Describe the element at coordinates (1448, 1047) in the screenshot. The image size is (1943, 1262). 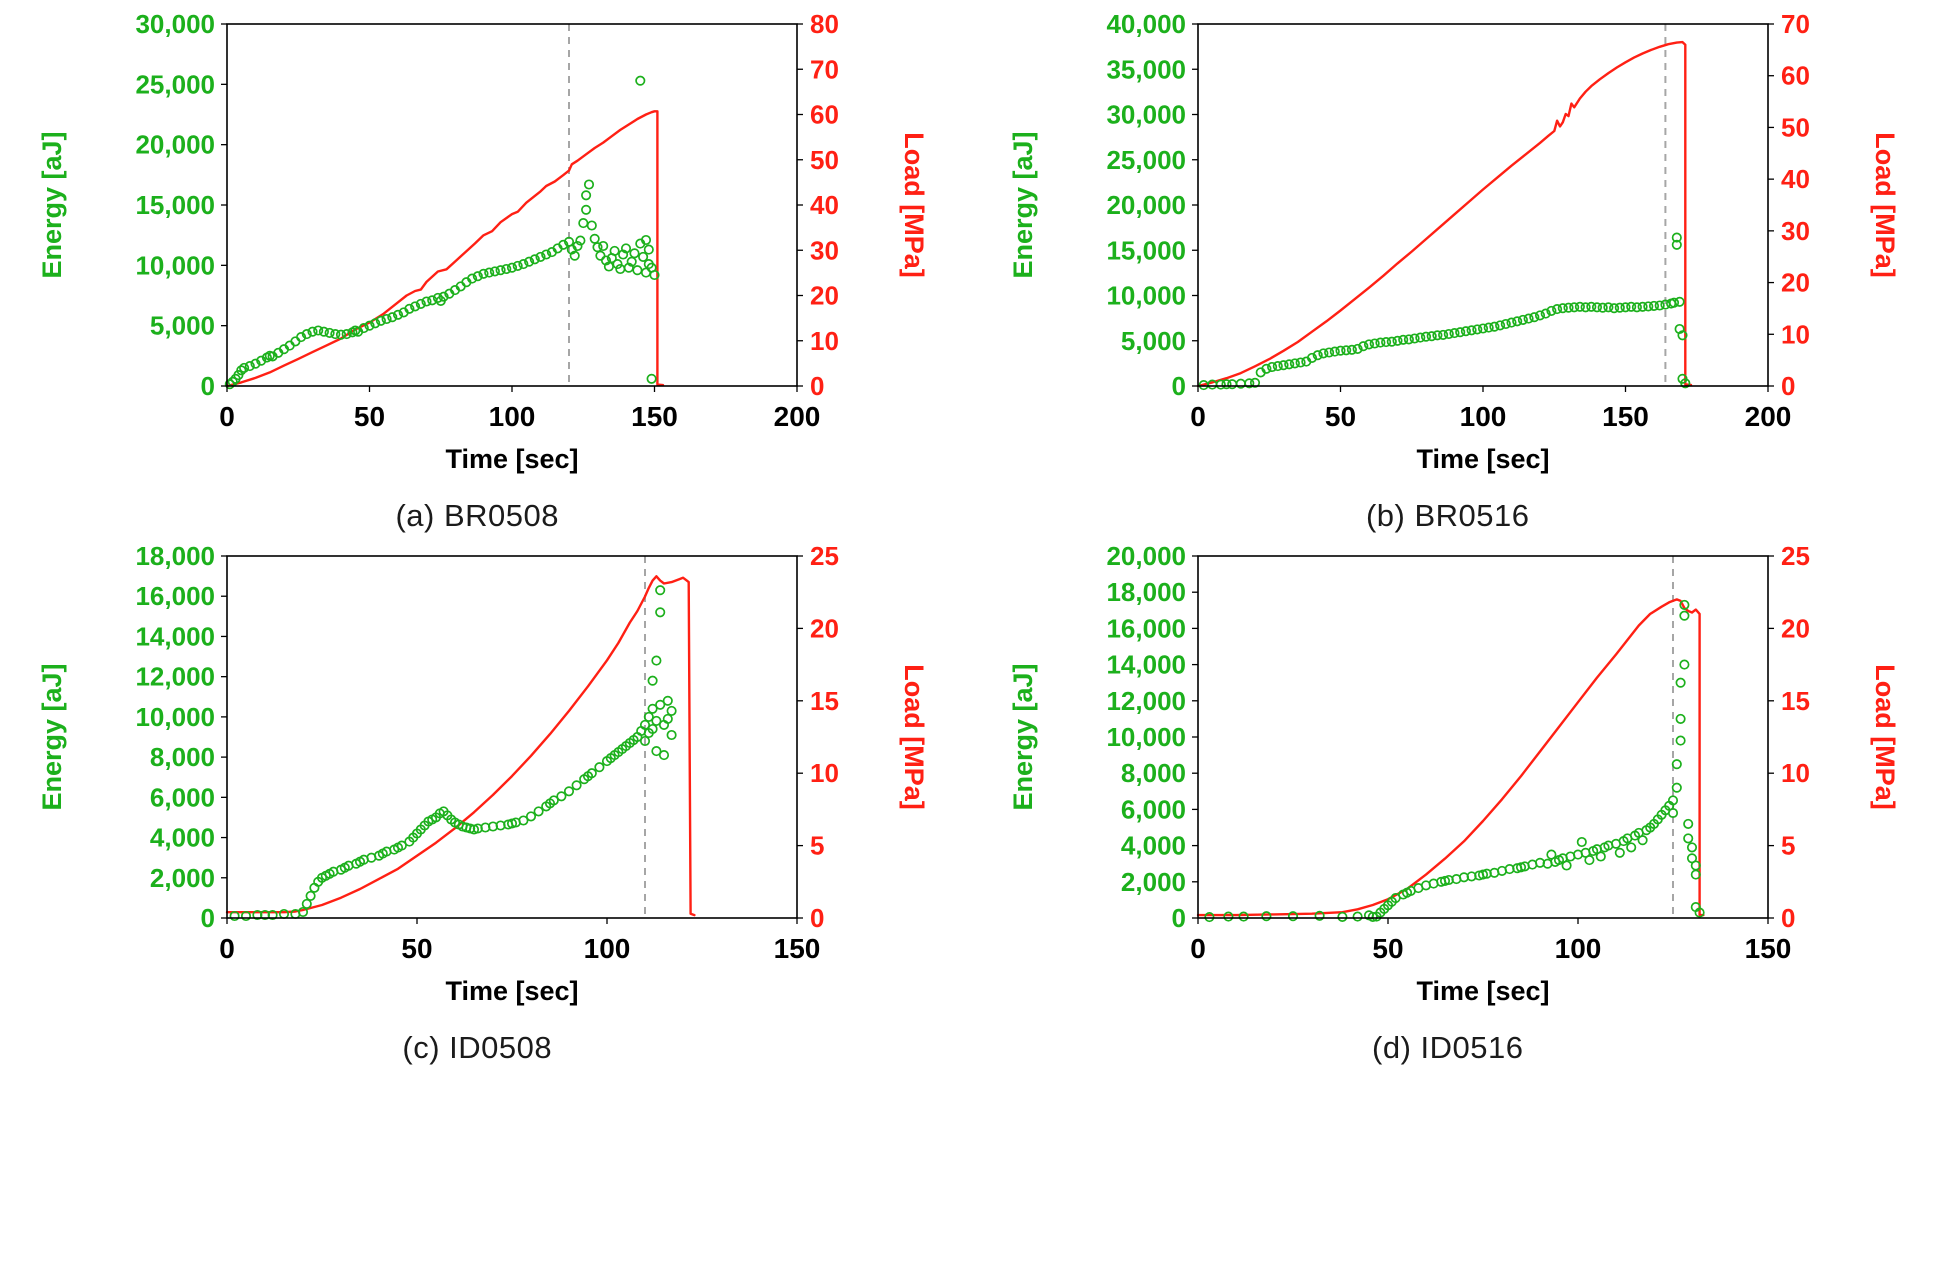
I see `chart-caption-d: (d) ID0516` at that location.